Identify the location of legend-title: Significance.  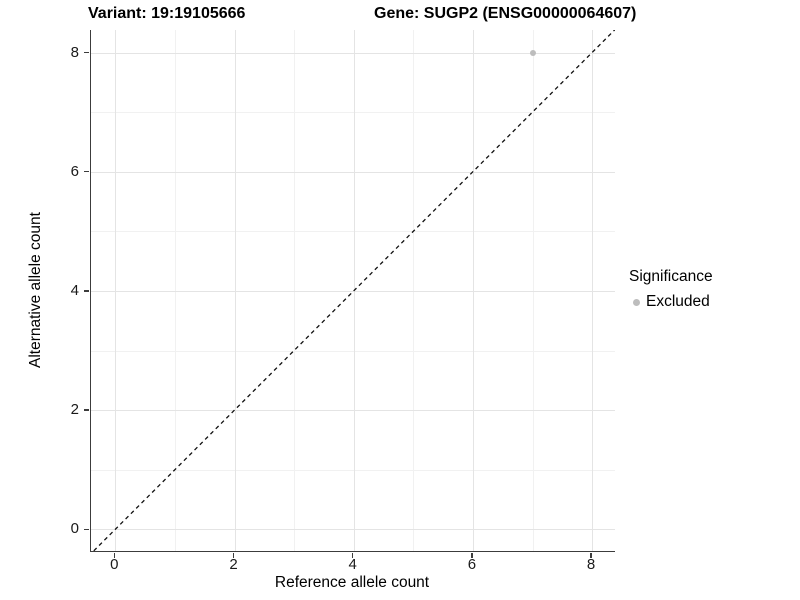
(671, 276).